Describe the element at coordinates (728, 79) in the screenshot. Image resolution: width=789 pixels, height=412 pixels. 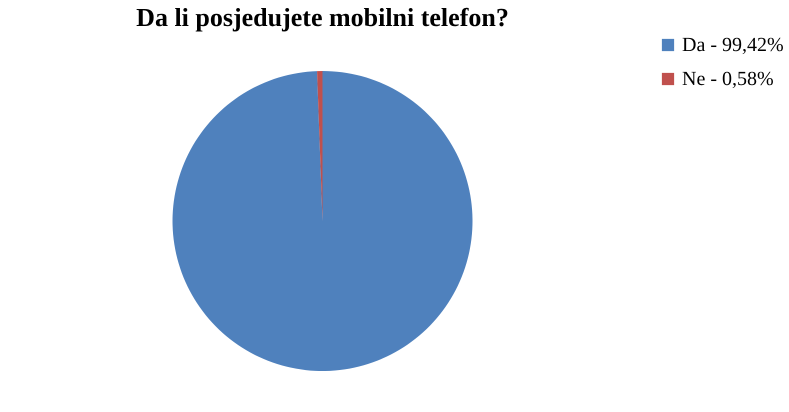
I see `legend-label: Ne - 0,58%` at that location.